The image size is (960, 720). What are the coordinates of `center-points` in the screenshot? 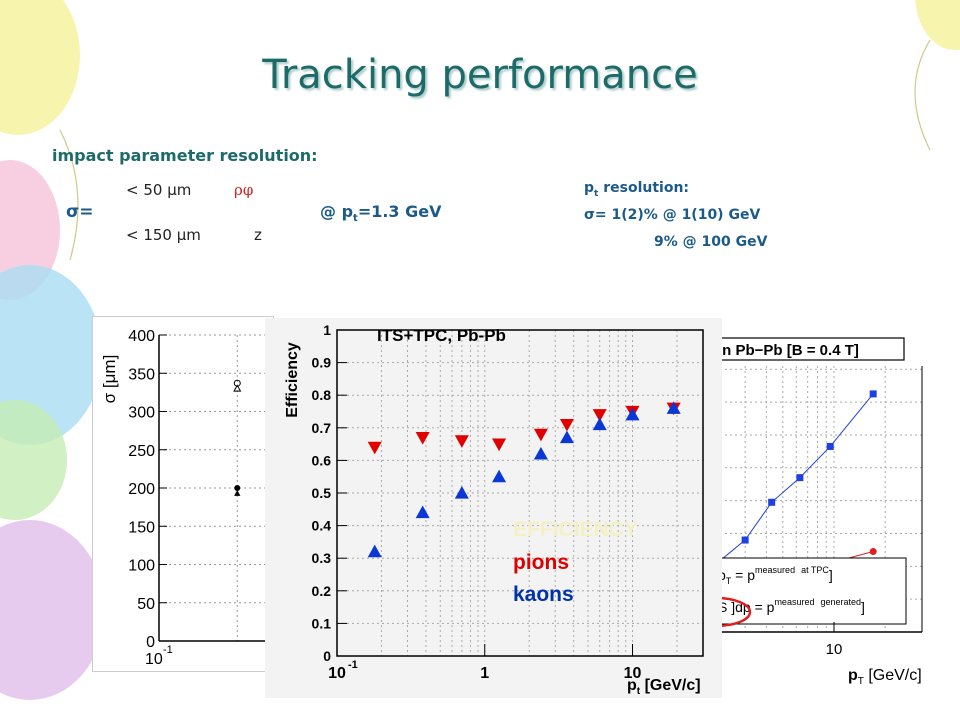 It's located at (524, 479).